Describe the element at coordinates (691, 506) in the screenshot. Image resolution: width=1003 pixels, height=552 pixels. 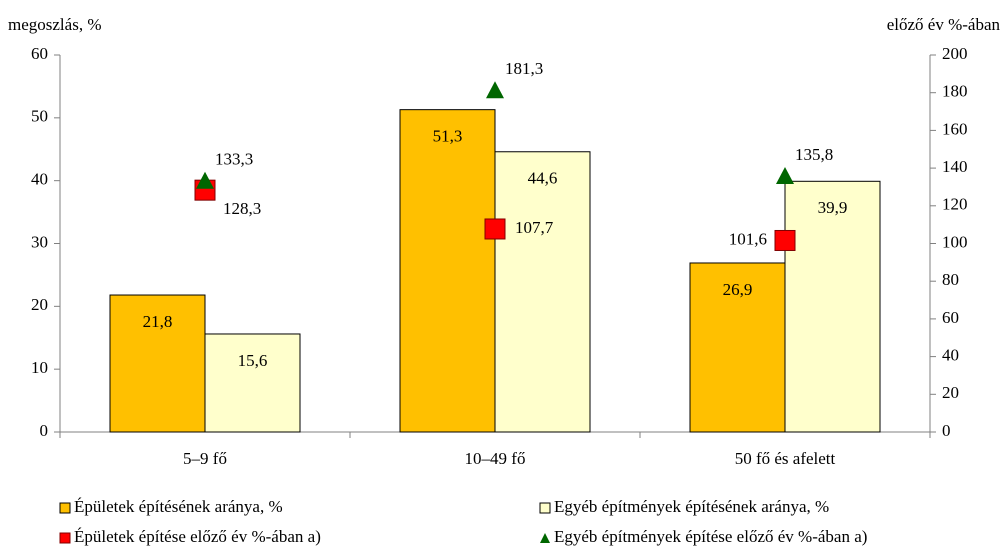
I see `legend-label: Egyéb építmények építésének aránya, %` at that location.